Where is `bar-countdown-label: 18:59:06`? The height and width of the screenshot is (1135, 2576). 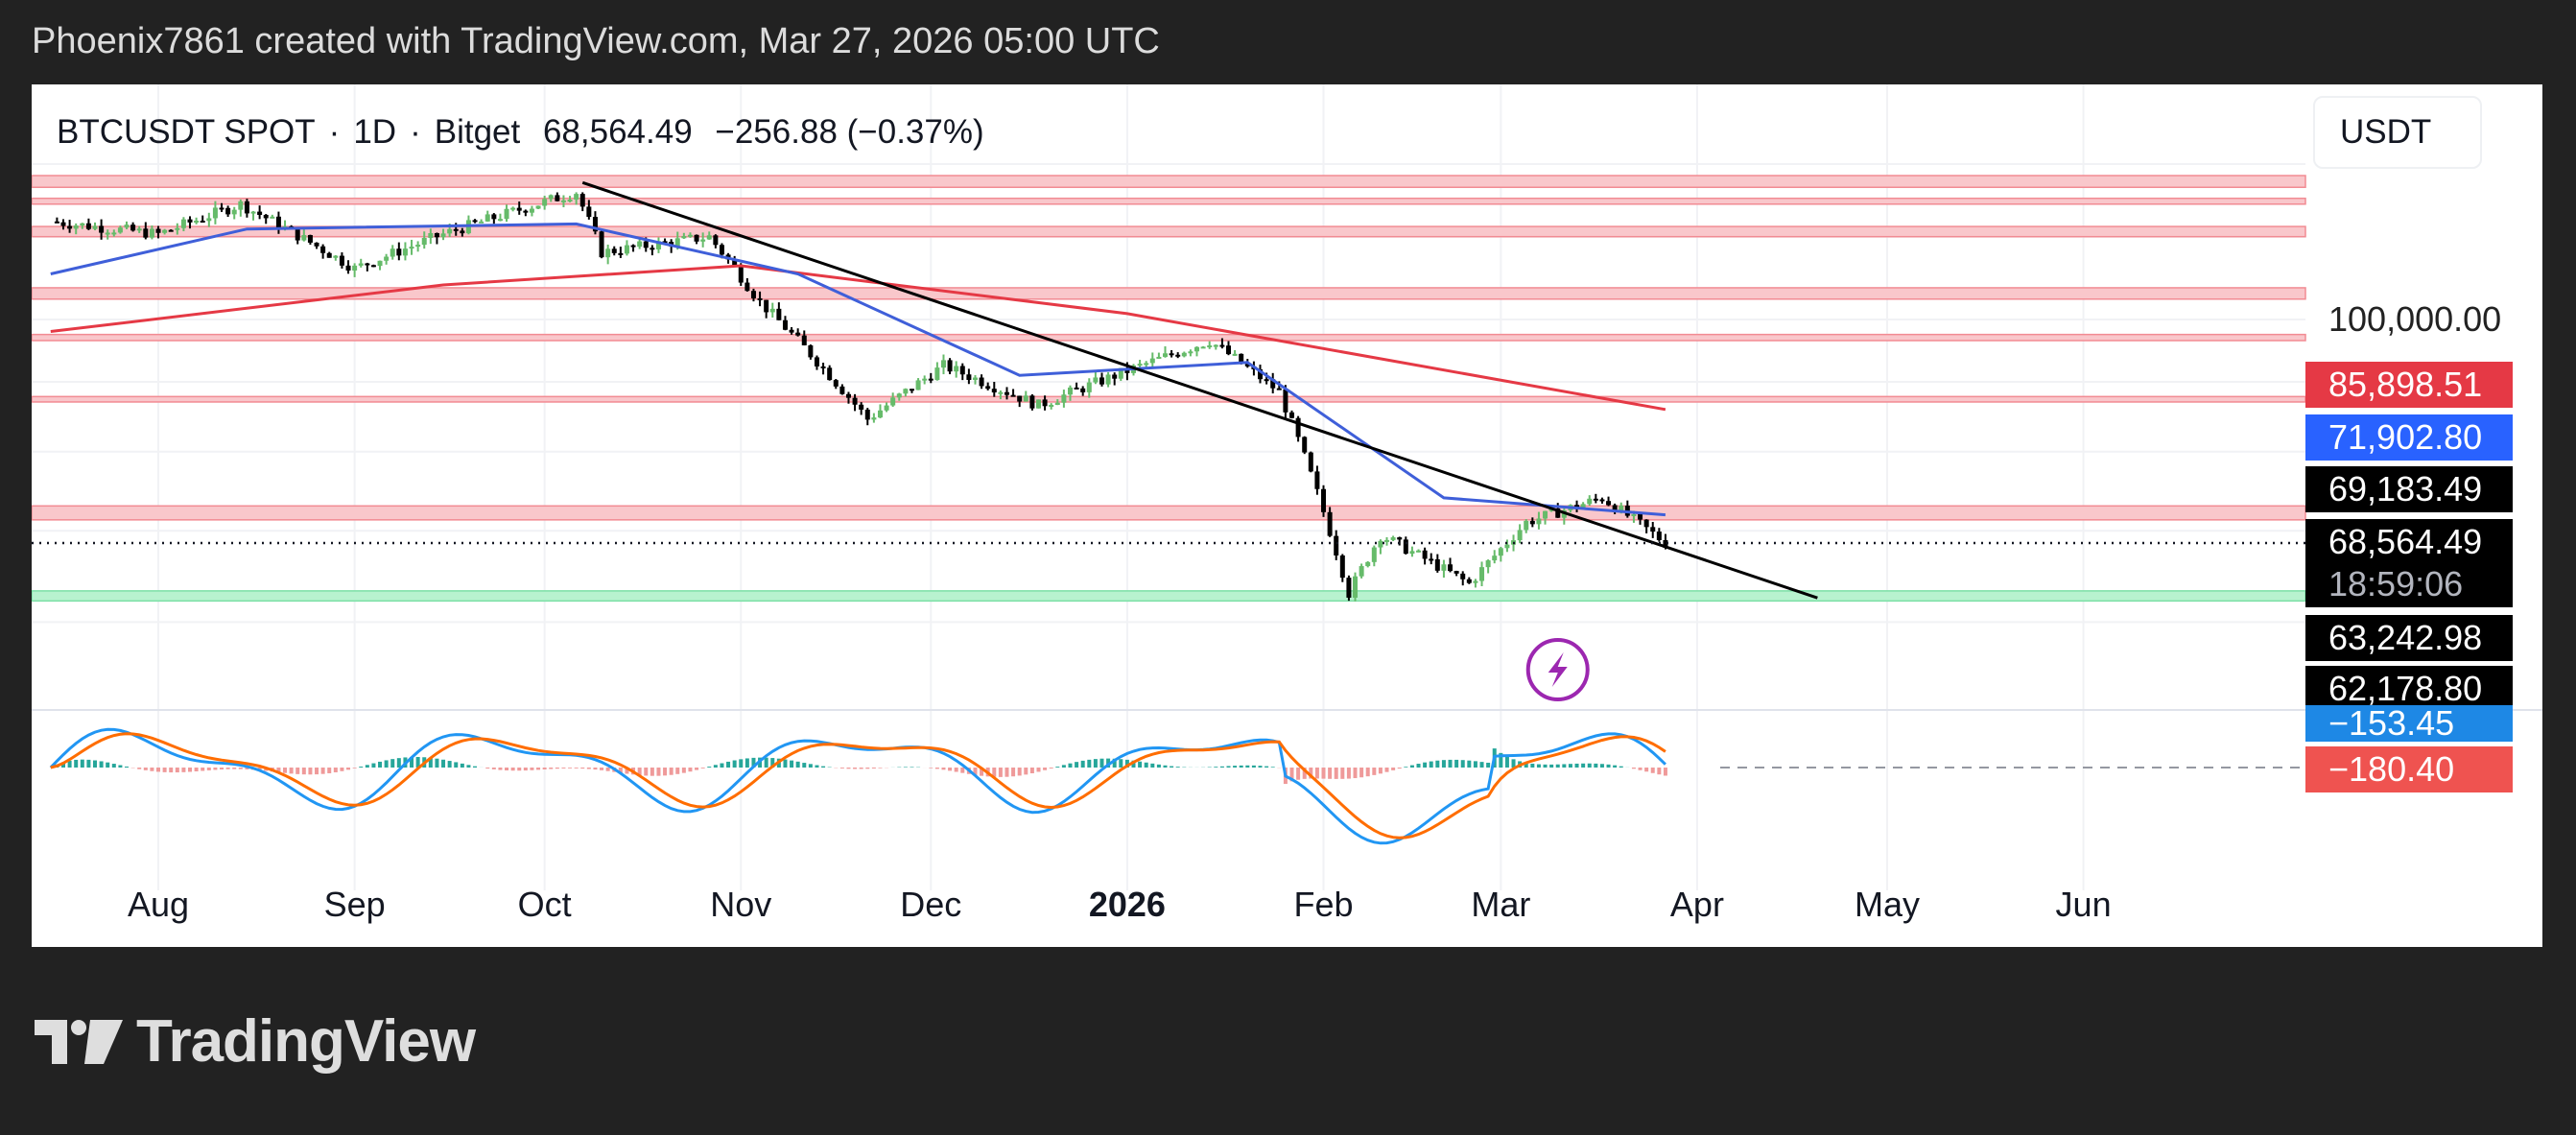 bar-countdown-label: 18:59:06 is located at coordinates (2409, 584).